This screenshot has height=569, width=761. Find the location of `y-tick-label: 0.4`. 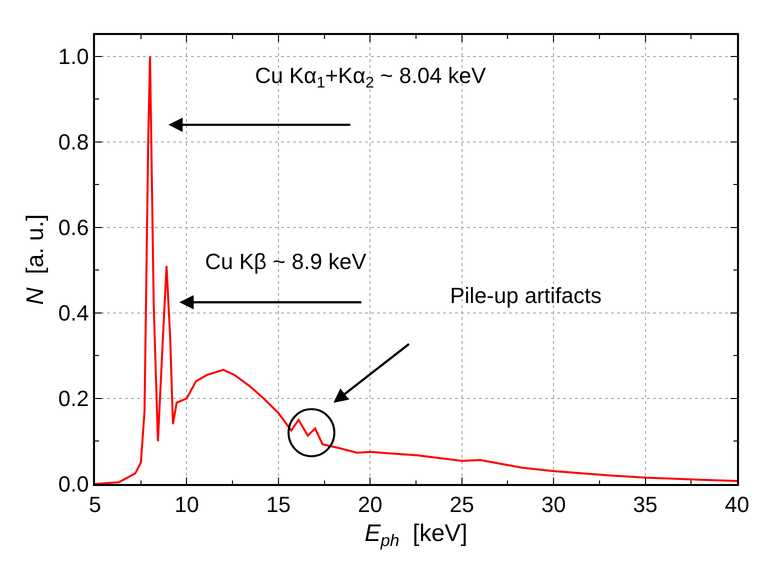

y-tick-label: 0.4 is located at coordinates (73, 313).